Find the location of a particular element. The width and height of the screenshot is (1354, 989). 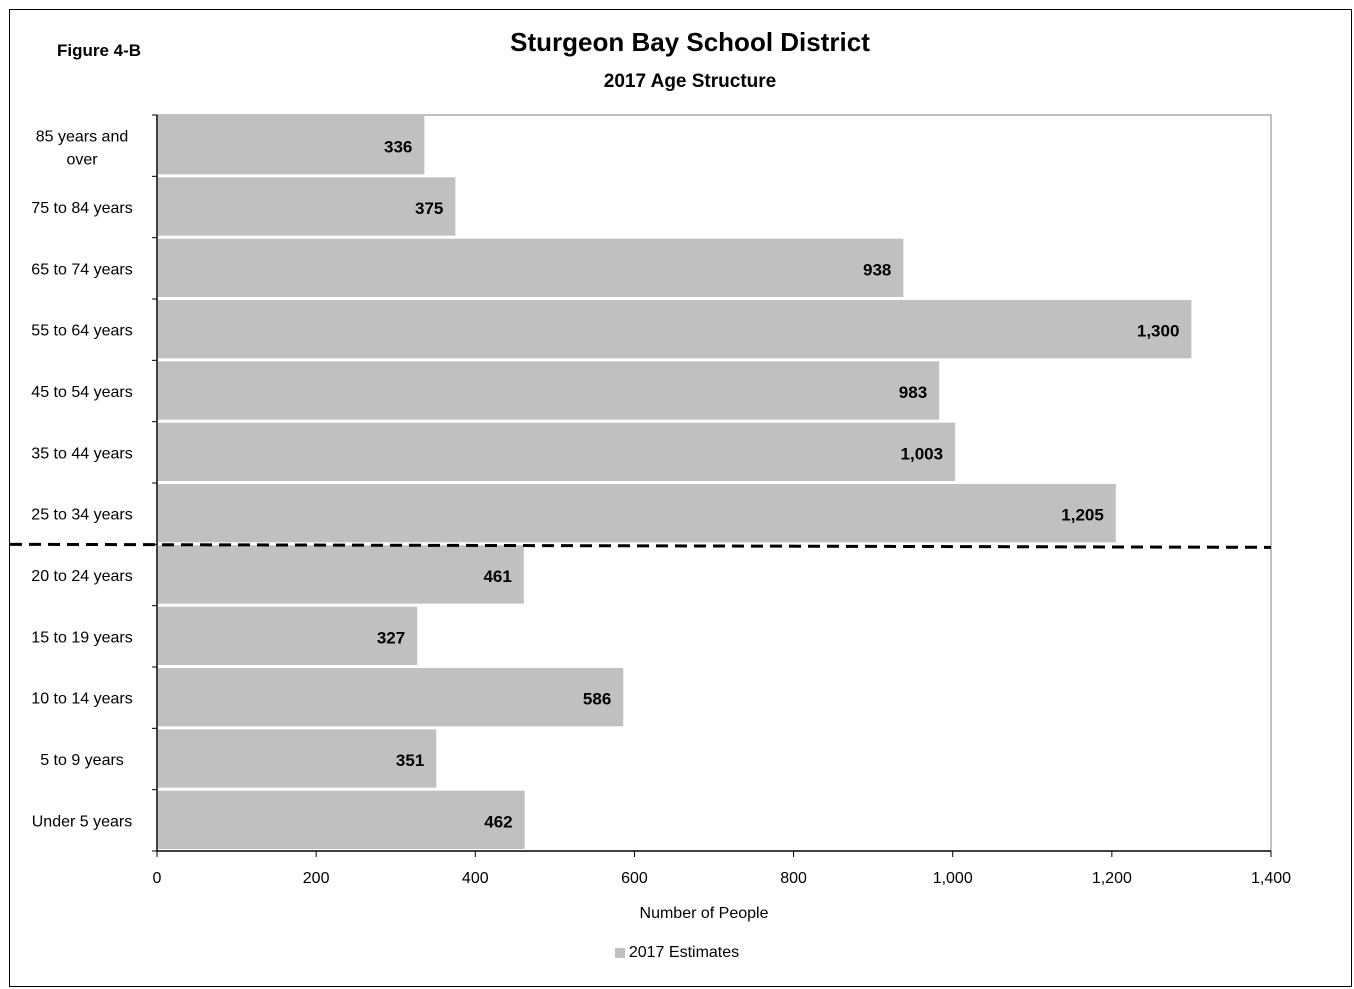

data-label: 938 is located at coordinates (877, 269).